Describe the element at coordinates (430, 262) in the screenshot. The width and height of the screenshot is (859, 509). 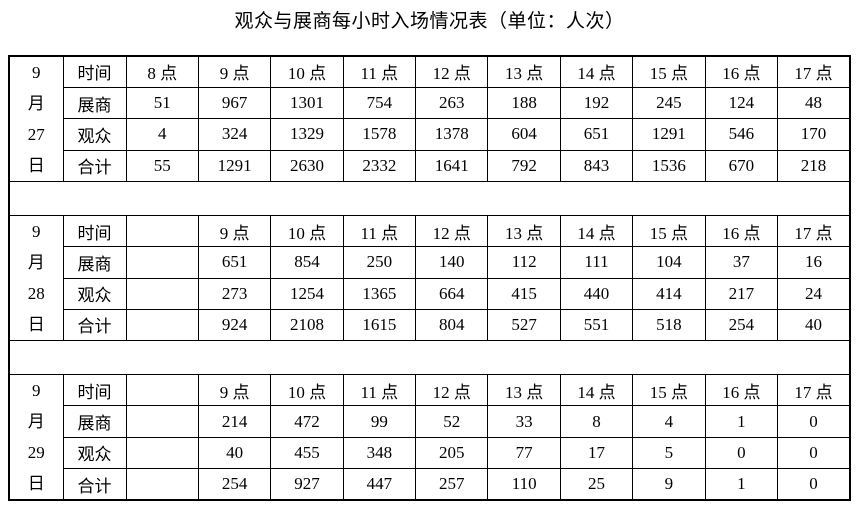
I see `table-row: 展商 651 854 250 140 112 111 104 37 16` at that location.